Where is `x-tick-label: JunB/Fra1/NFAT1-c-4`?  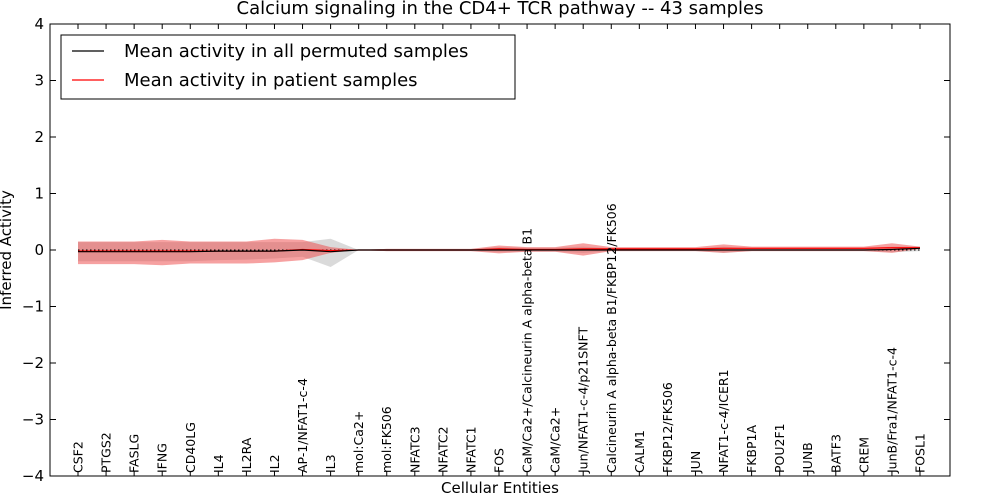
x-tick-label: JunB/Fra1/NFAT1-c-4 is located at coordinates (891, 410).